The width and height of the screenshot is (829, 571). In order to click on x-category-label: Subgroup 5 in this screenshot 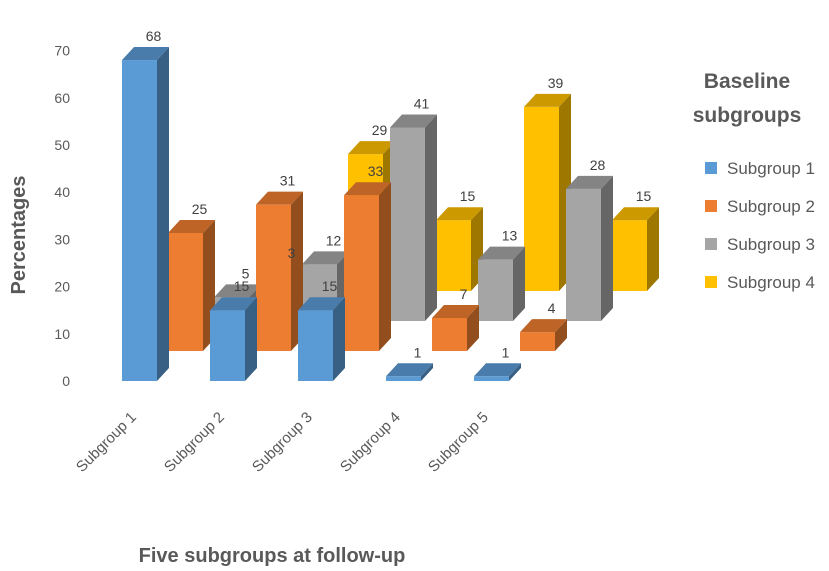, I will do `click(458, 442)`.